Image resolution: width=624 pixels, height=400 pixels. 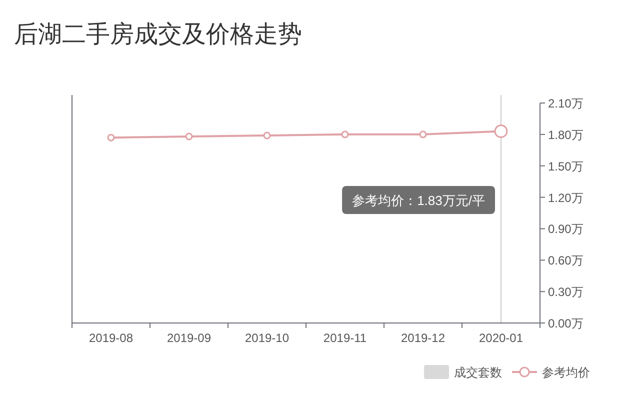 I want to click on y-tick-label: 2.10万, so click(x=566, y=103).